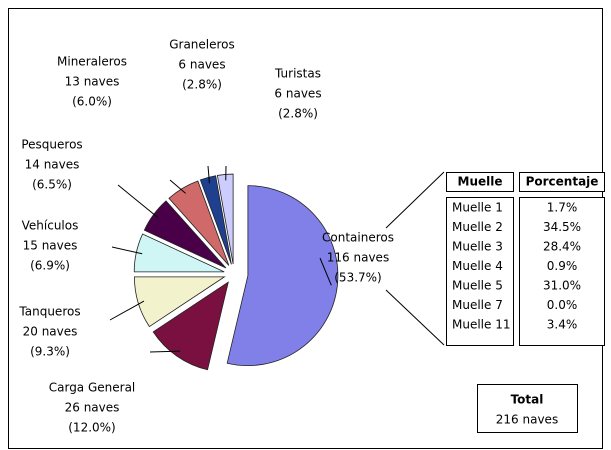 This screenshot has height=450, width=611. I want to click on table-cell: Muelle 4, so click(477, 266).